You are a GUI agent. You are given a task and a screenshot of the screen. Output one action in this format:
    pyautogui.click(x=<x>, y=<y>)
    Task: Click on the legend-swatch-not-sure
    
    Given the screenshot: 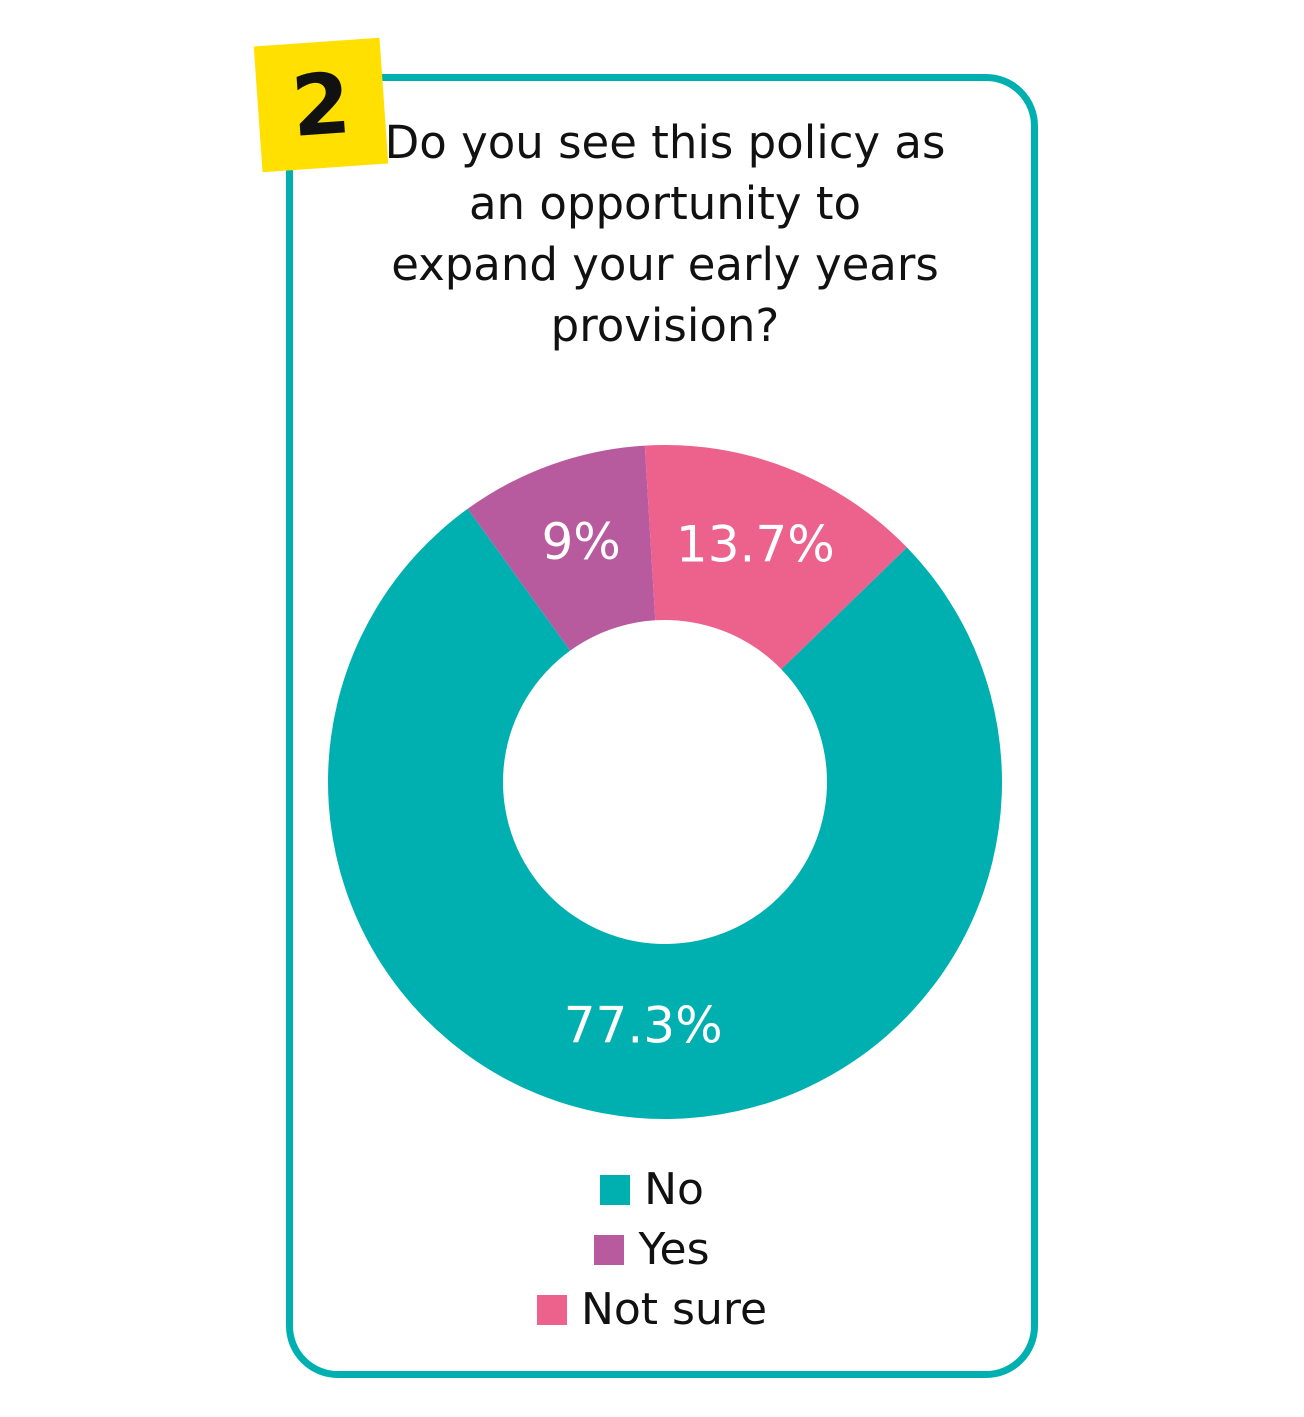 What is the action you would take?
    pyautogui.click(x=551, y=1310)
    